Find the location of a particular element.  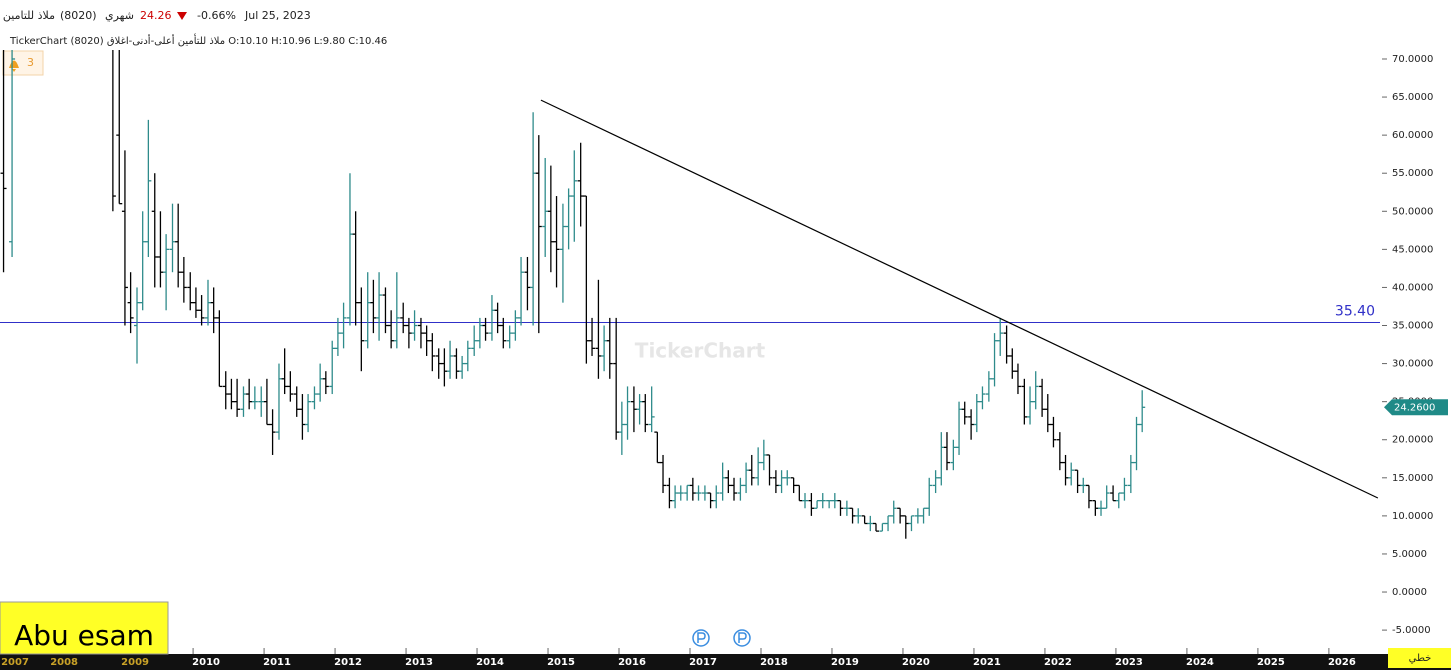

mode-label: خطي is located at coordinates (1420, 658).